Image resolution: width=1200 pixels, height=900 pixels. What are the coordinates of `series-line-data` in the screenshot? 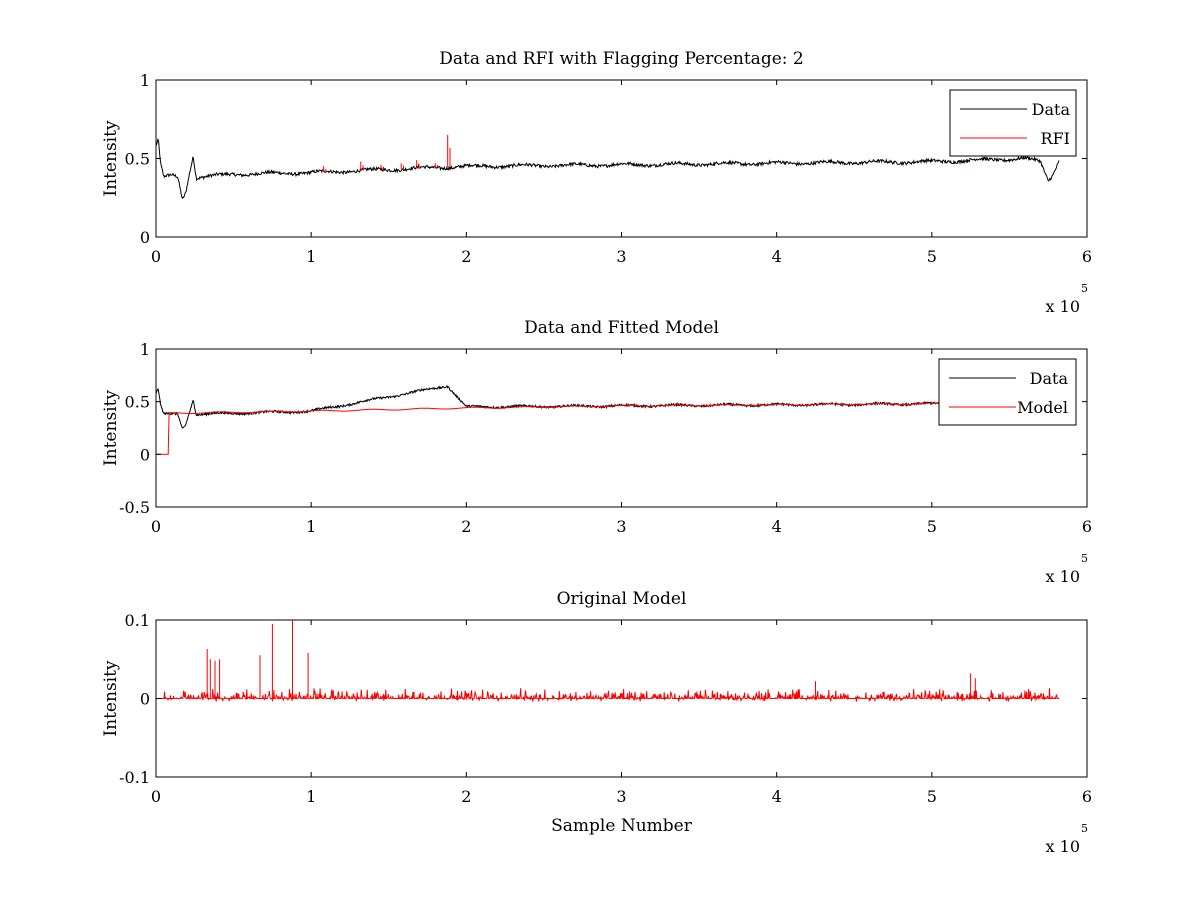 It's located at (608, 169).